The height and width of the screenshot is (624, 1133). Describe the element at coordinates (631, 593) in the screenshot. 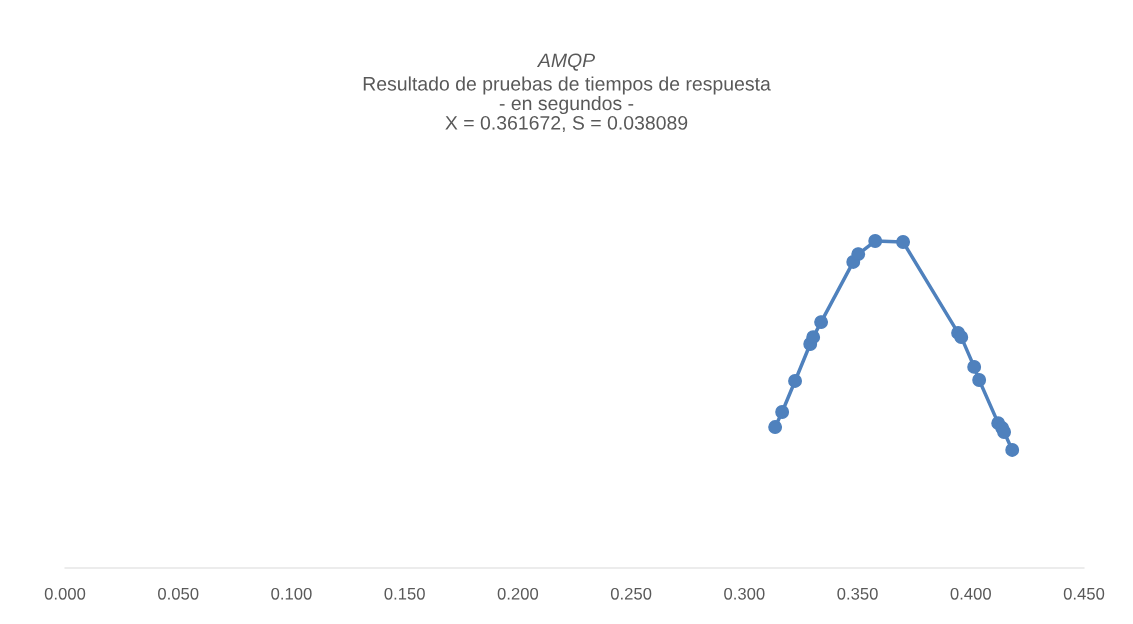

I see `x-tick-label: 0.250` at that location.